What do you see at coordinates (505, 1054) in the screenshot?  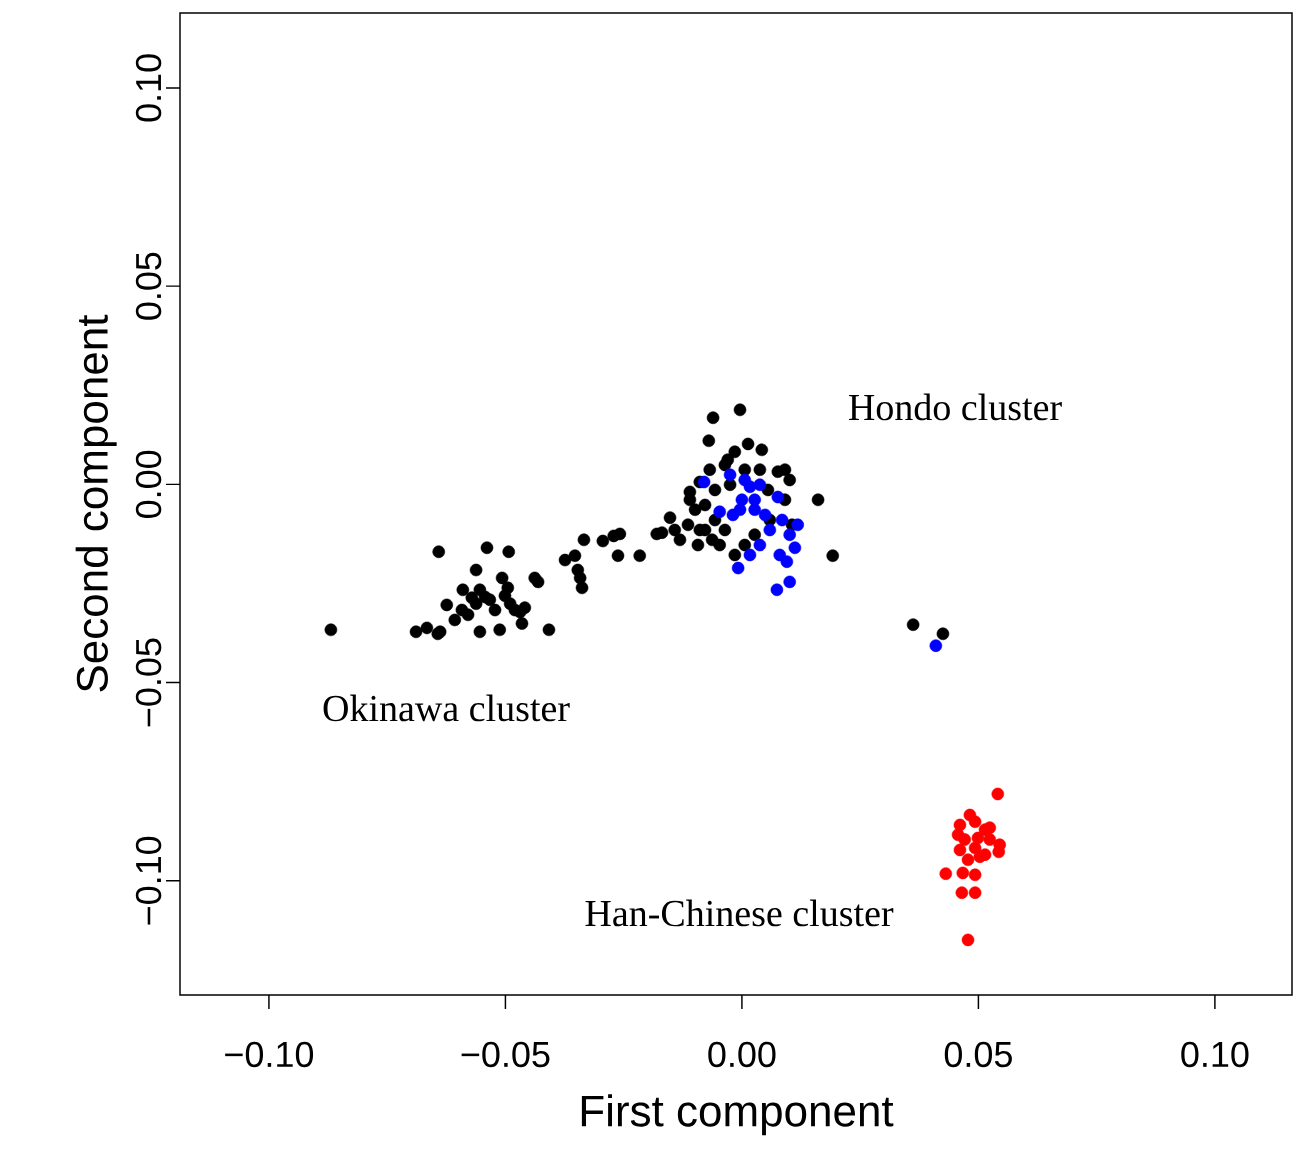 I see `x-tick-label: −0.05` at bounding box center [505, 1054].